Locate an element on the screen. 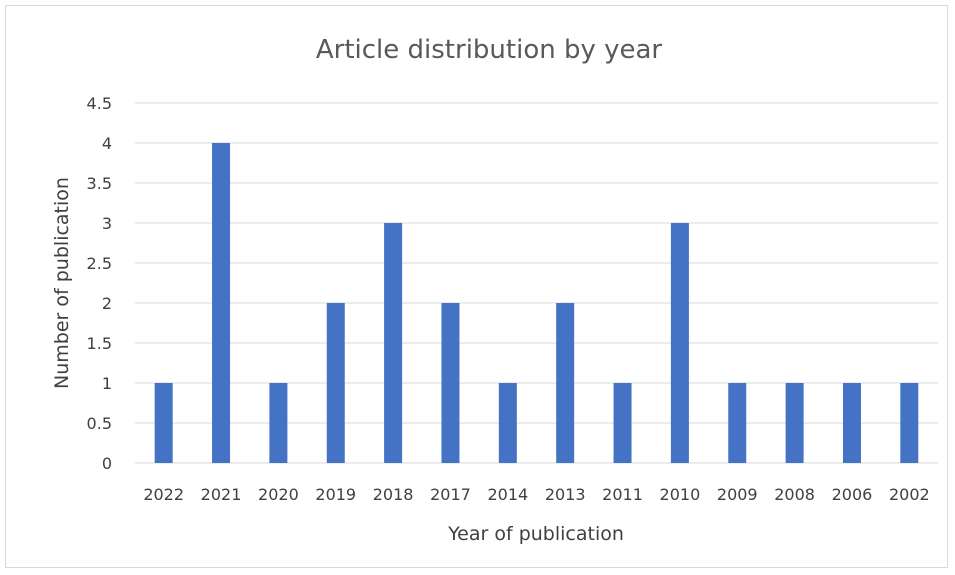 The image size is (955, 575). bar-2019 is located at coordinates (335, 383).